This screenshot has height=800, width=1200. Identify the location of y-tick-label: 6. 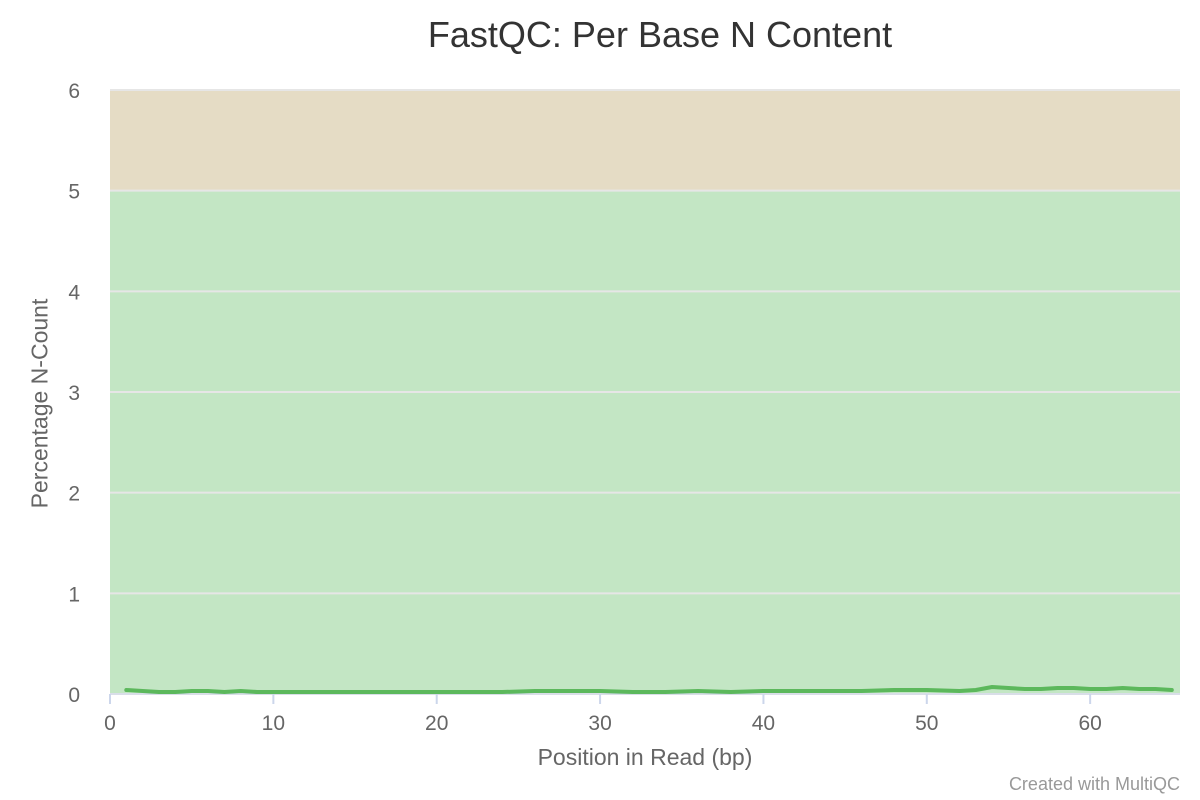
(74, 91).